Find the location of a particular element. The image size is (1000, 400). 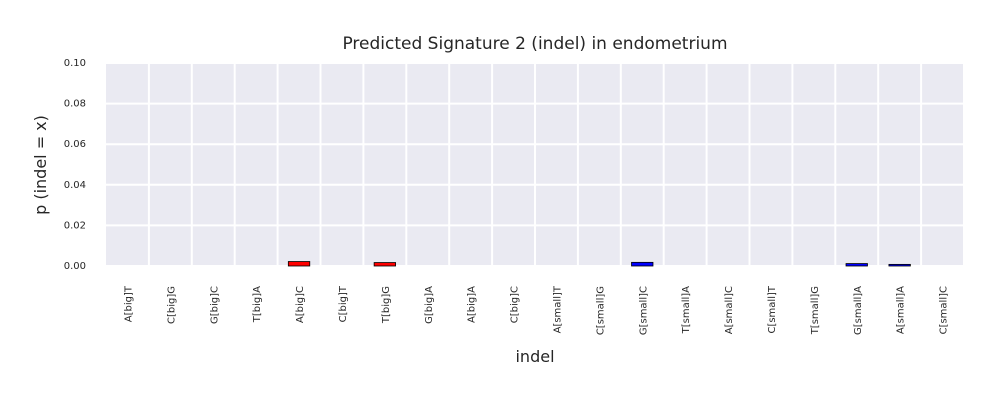

y-tick-label: 0.08 is located at coordinates (75, 104).